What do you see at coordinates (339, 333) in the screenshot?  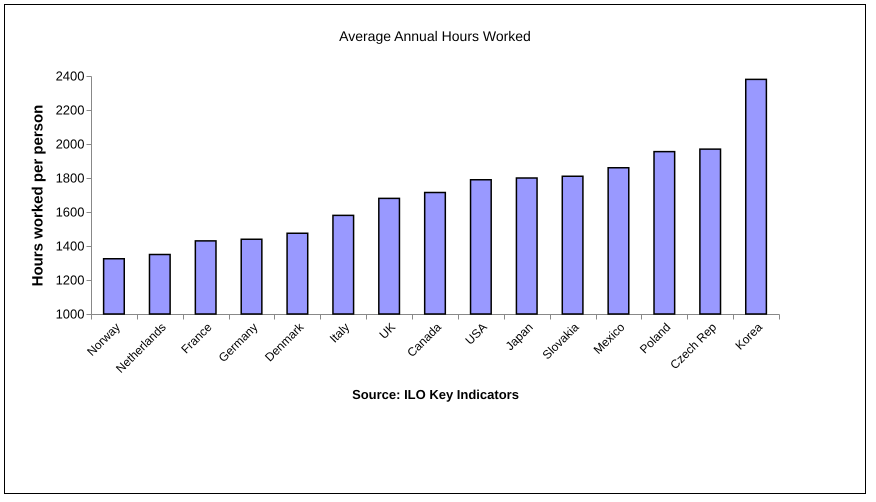 I see `x-tick-label: Italy` at bounding box center [339, 333].